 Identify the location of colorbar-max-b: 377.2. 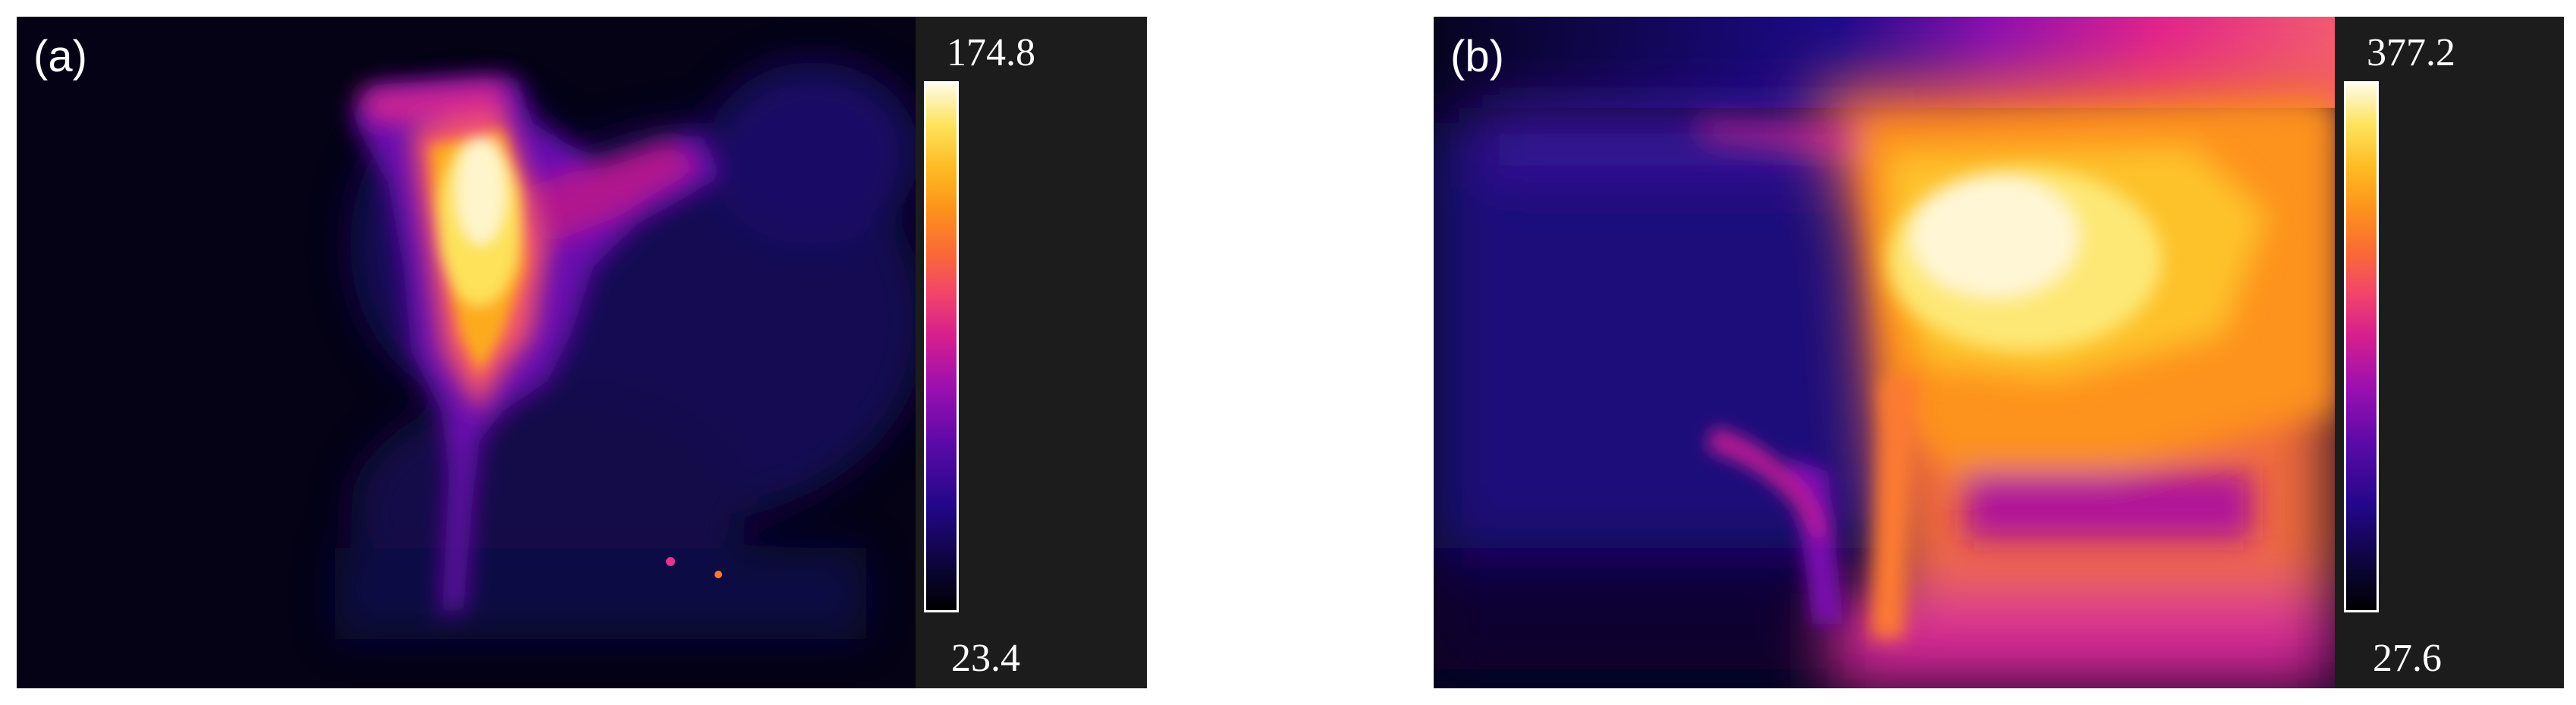
(2411, 52).